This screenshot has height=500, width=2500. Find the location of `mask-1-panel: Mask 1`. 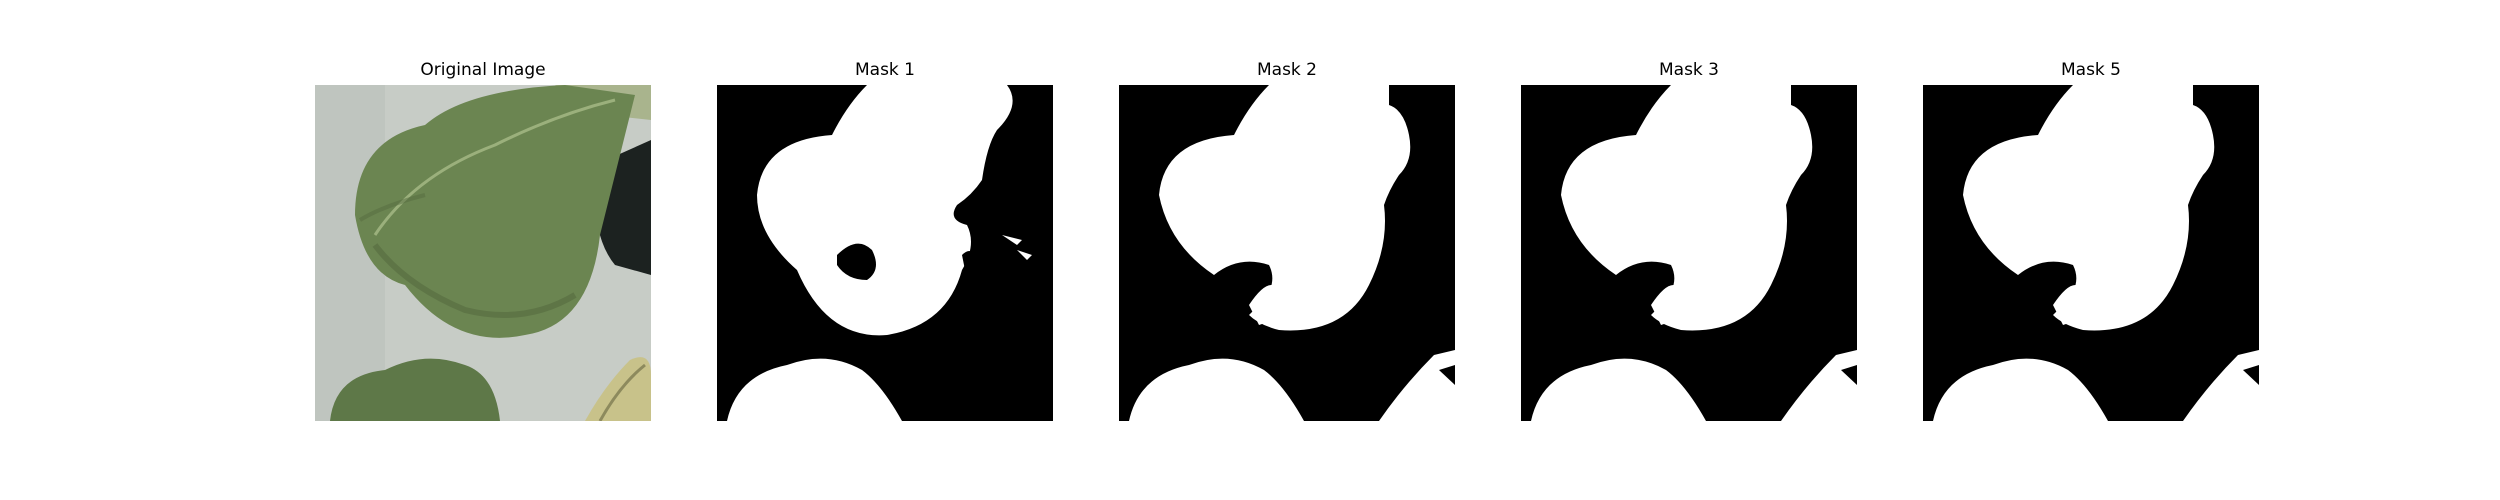

mask-1-panel: Mask 1 is located at coordinates (885, 250).